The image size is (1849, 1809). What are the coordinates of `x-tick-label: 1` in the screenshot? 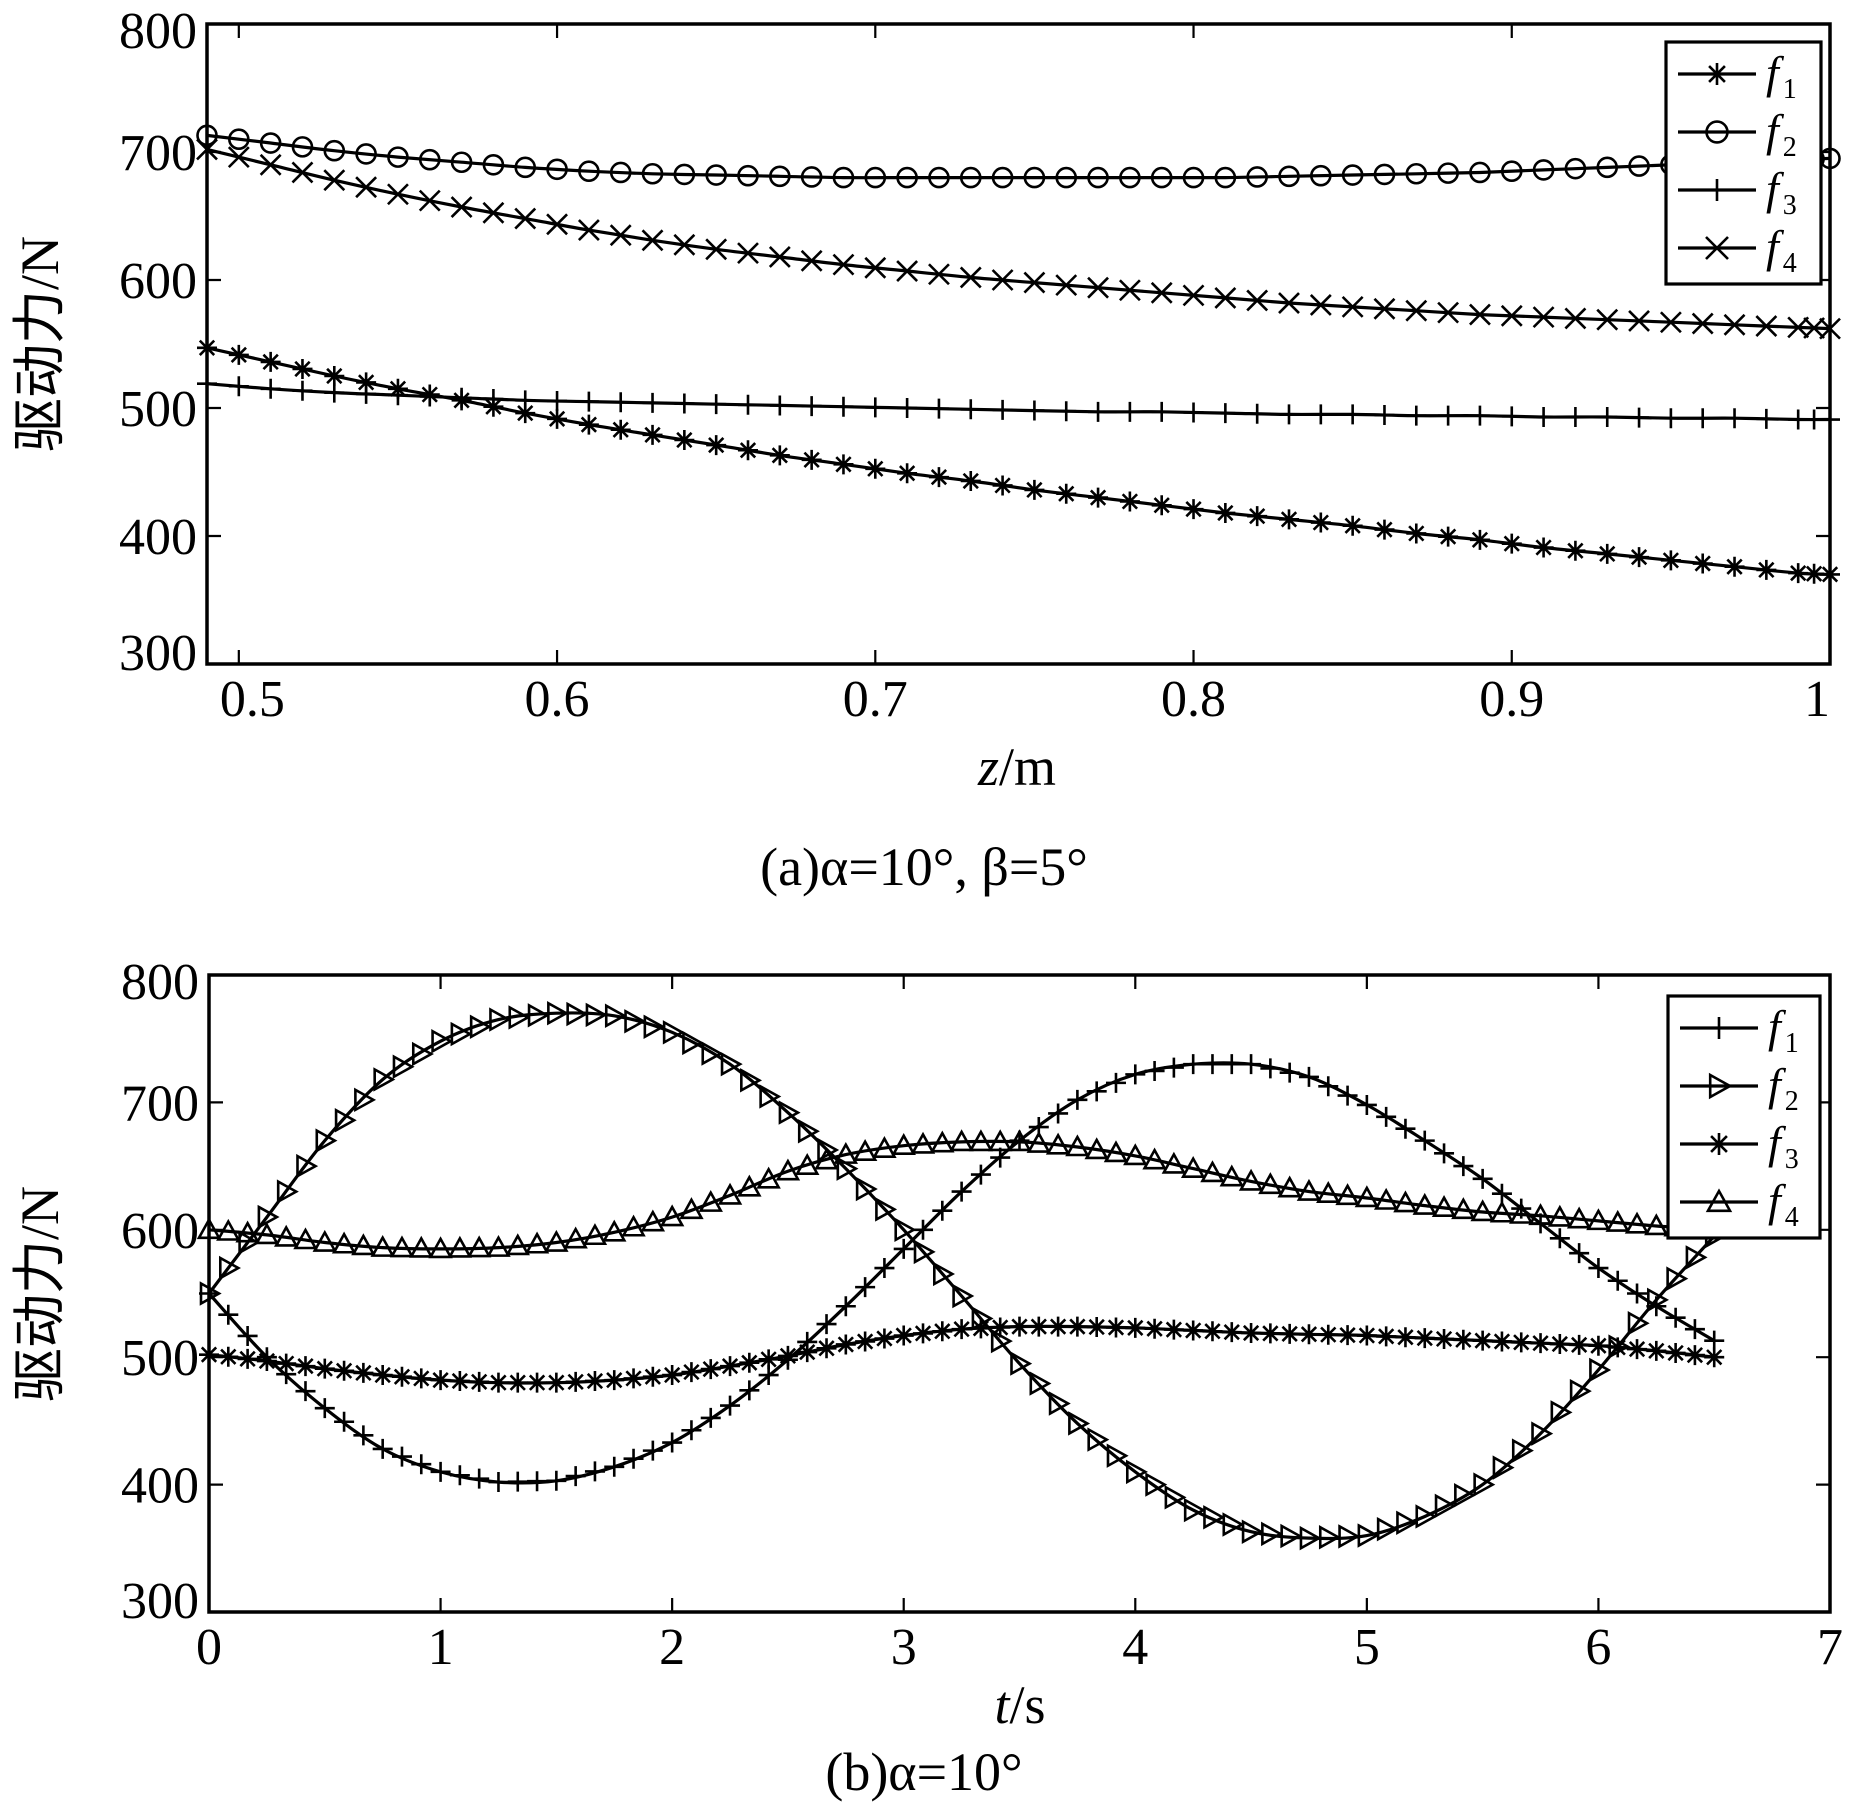 It's located at (1817, 699).